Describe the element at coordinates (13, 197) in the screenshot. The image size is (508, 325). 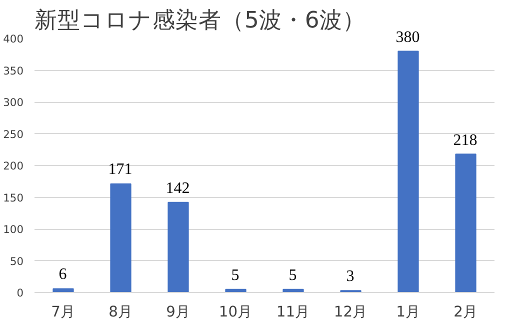
I see `y-tick-label: 150` at that location.